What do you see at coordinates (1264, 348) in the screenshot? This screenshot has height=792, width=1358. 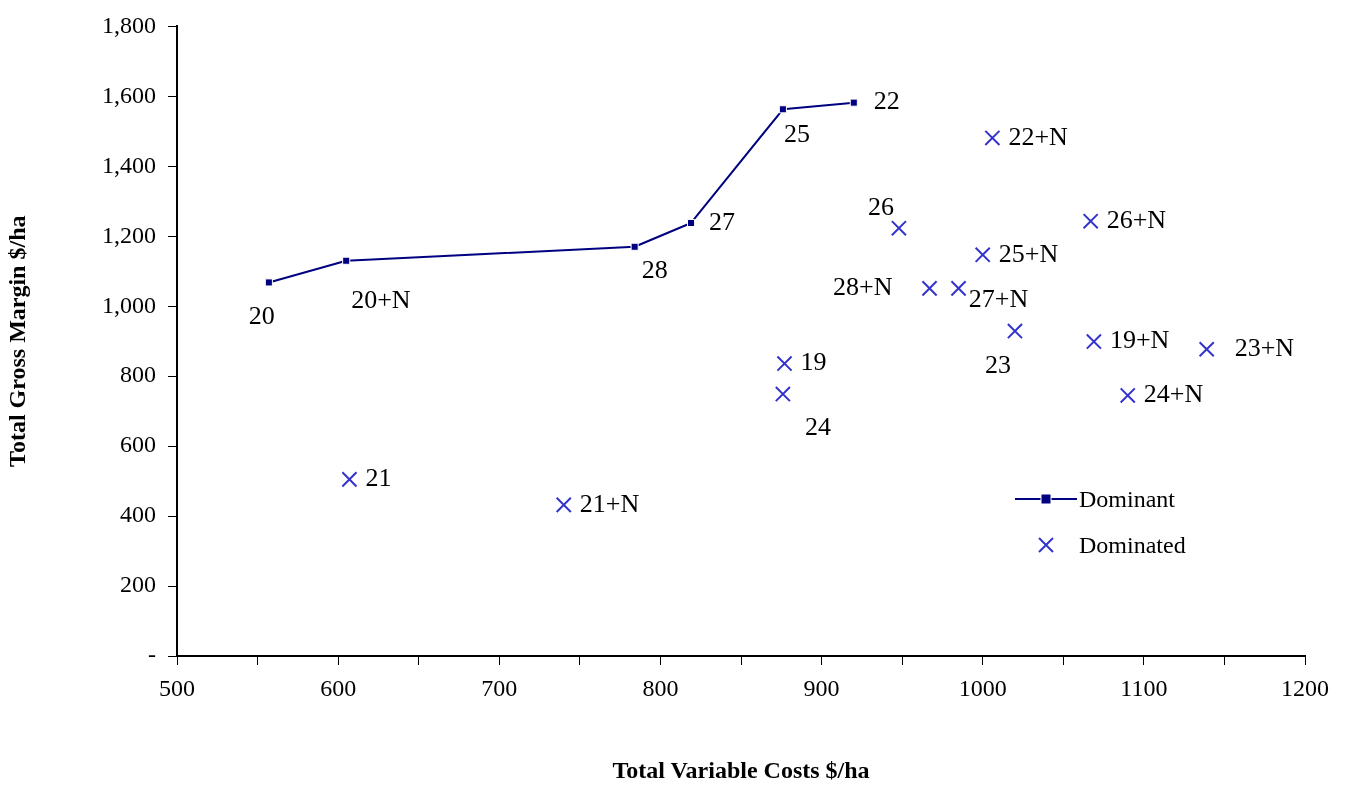 I see `annotation: 23+N` at bounding box center [1264, 348].